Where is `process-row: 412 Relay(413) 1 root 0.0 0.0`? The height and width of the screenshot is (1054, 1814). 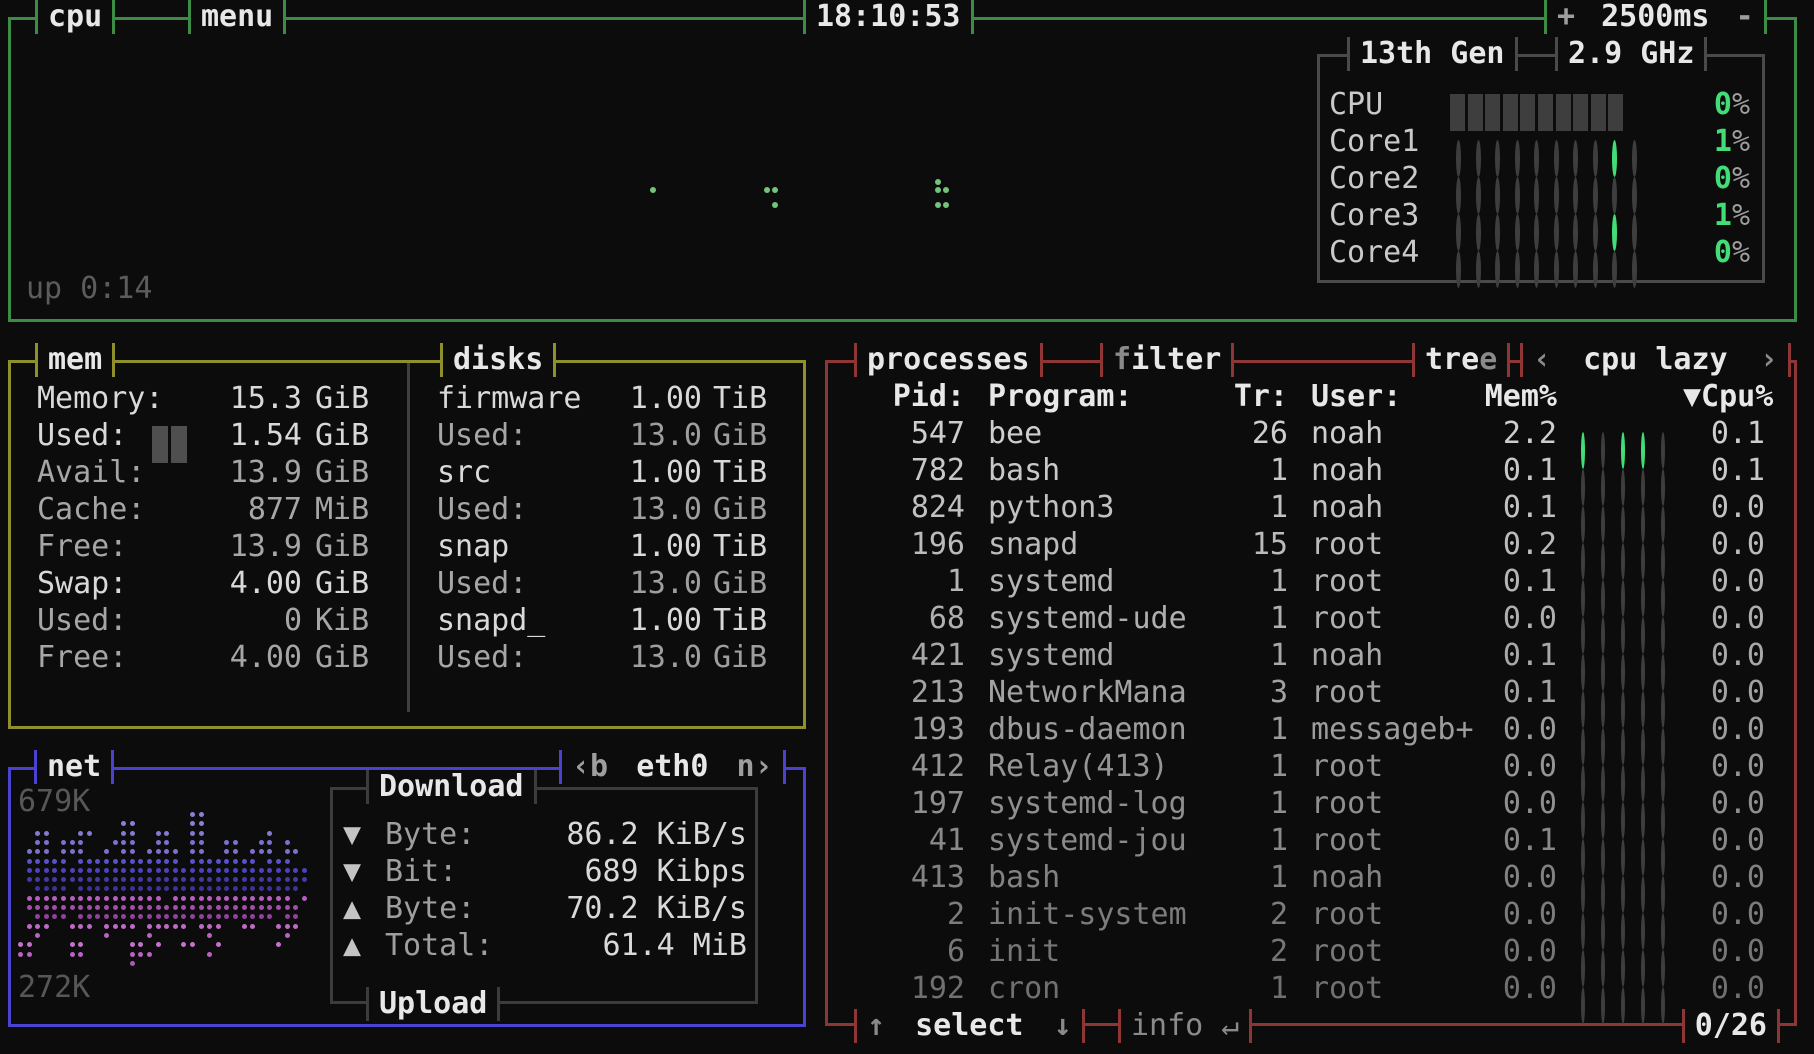
process-row: 412 Relay(413) 1 root 0.0 0.0 is located at coordinates (1311, 775).